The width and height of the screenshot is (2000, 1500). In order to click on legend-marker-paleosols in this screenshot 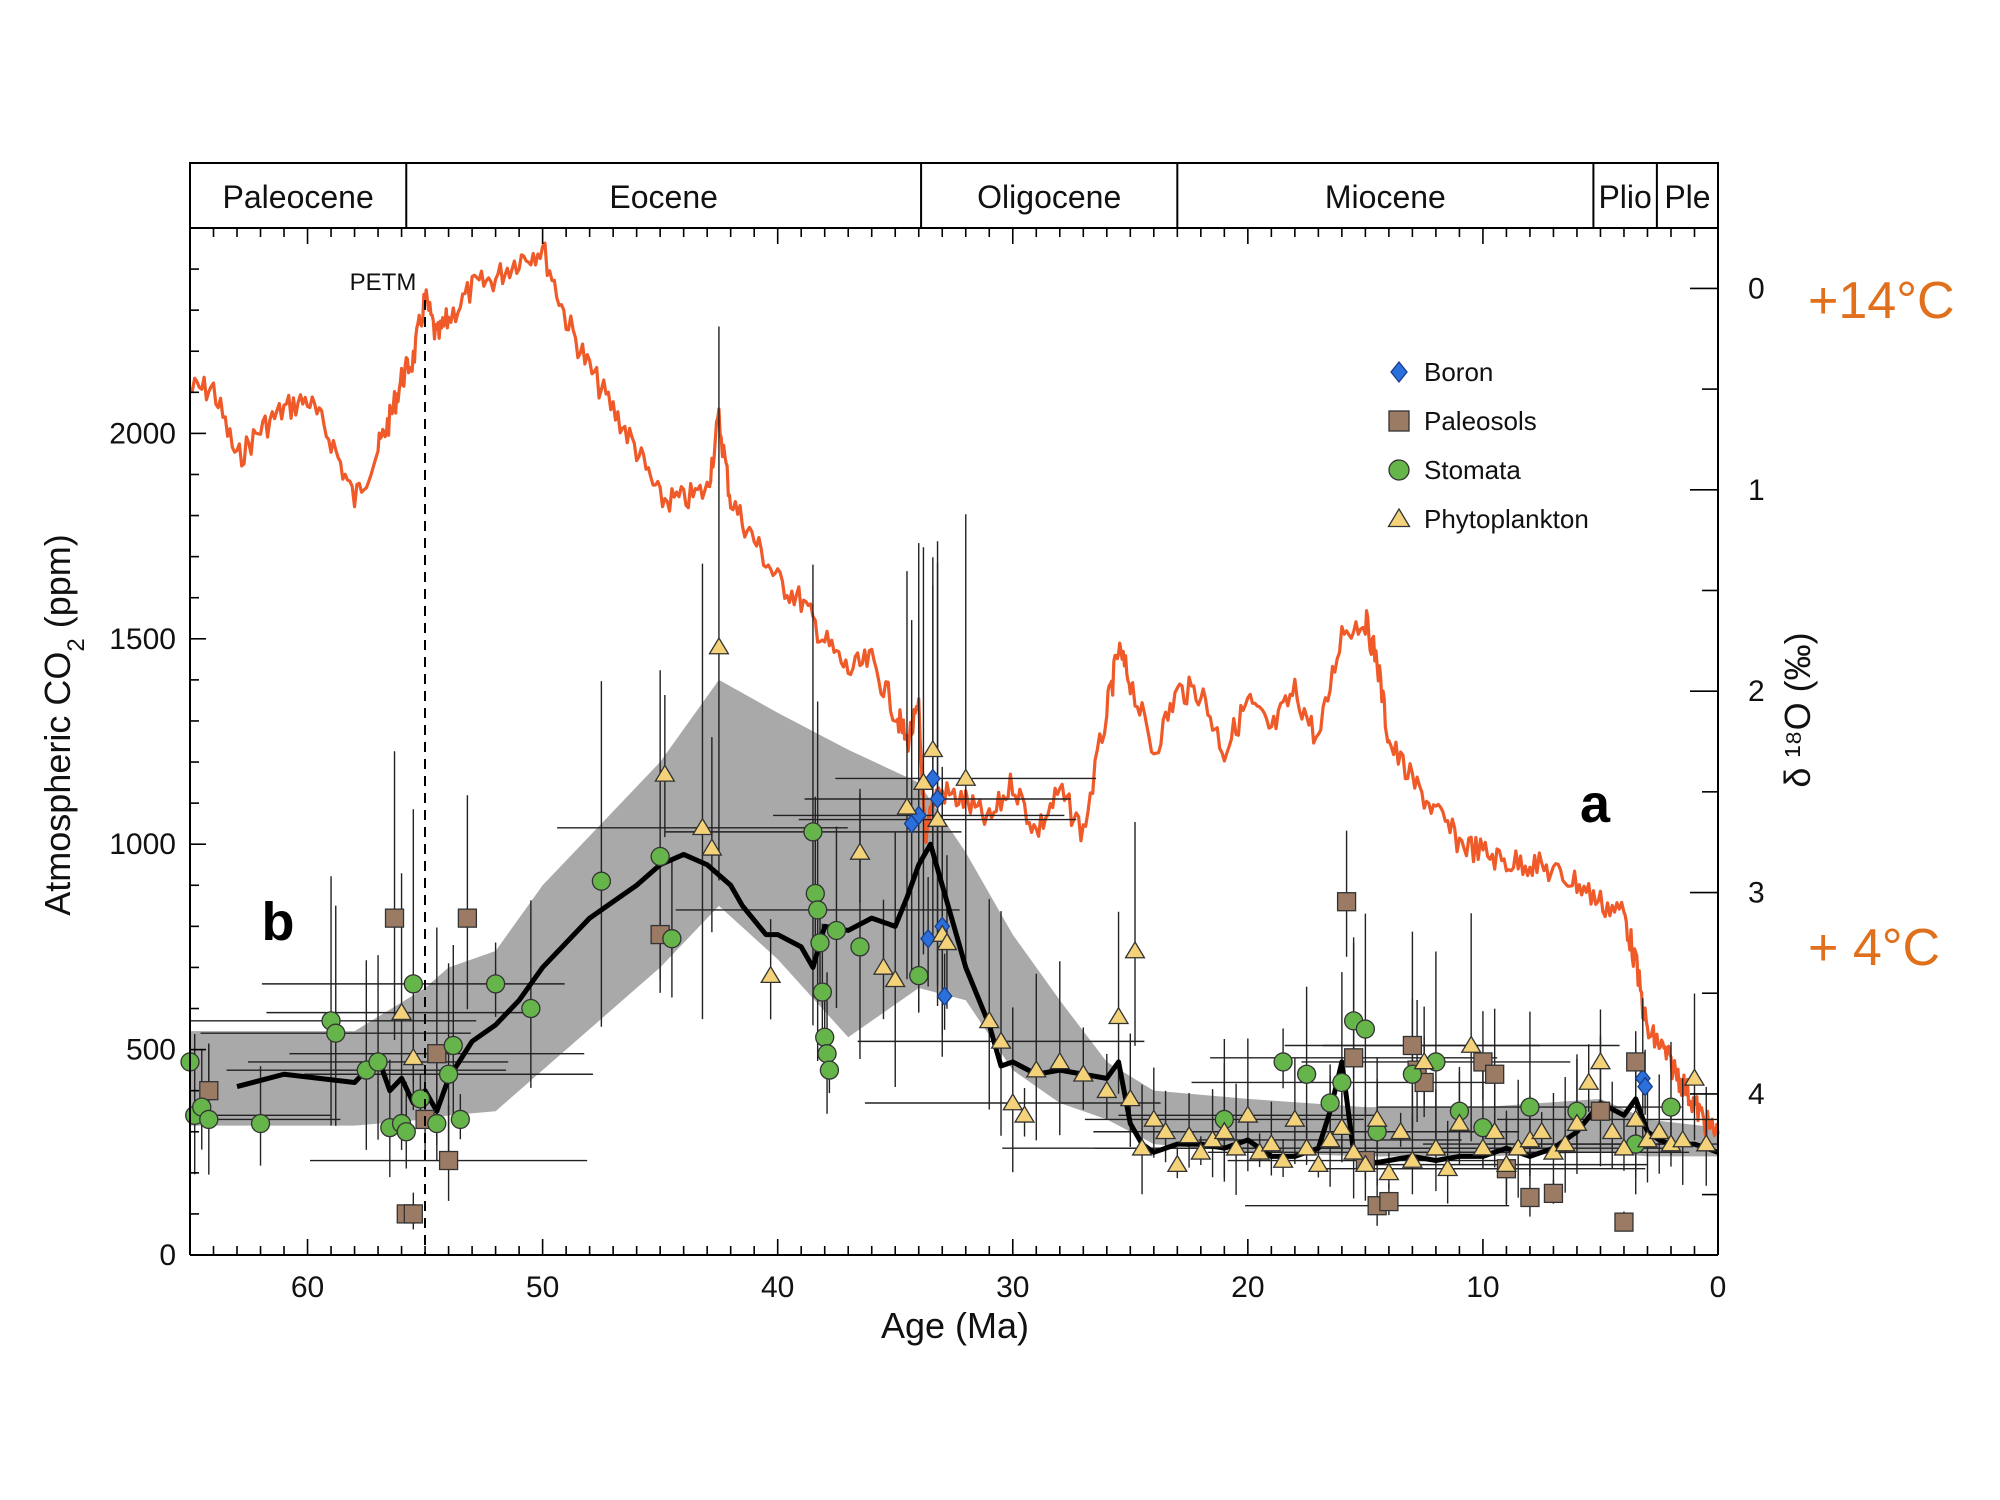, I will do `click(1399, 421)`.